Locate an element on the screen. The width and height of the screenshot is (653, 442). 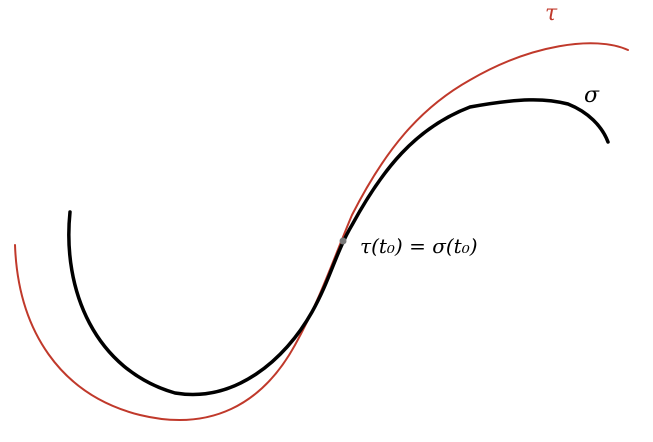
tangency-point is located at coordinates (343, 241).